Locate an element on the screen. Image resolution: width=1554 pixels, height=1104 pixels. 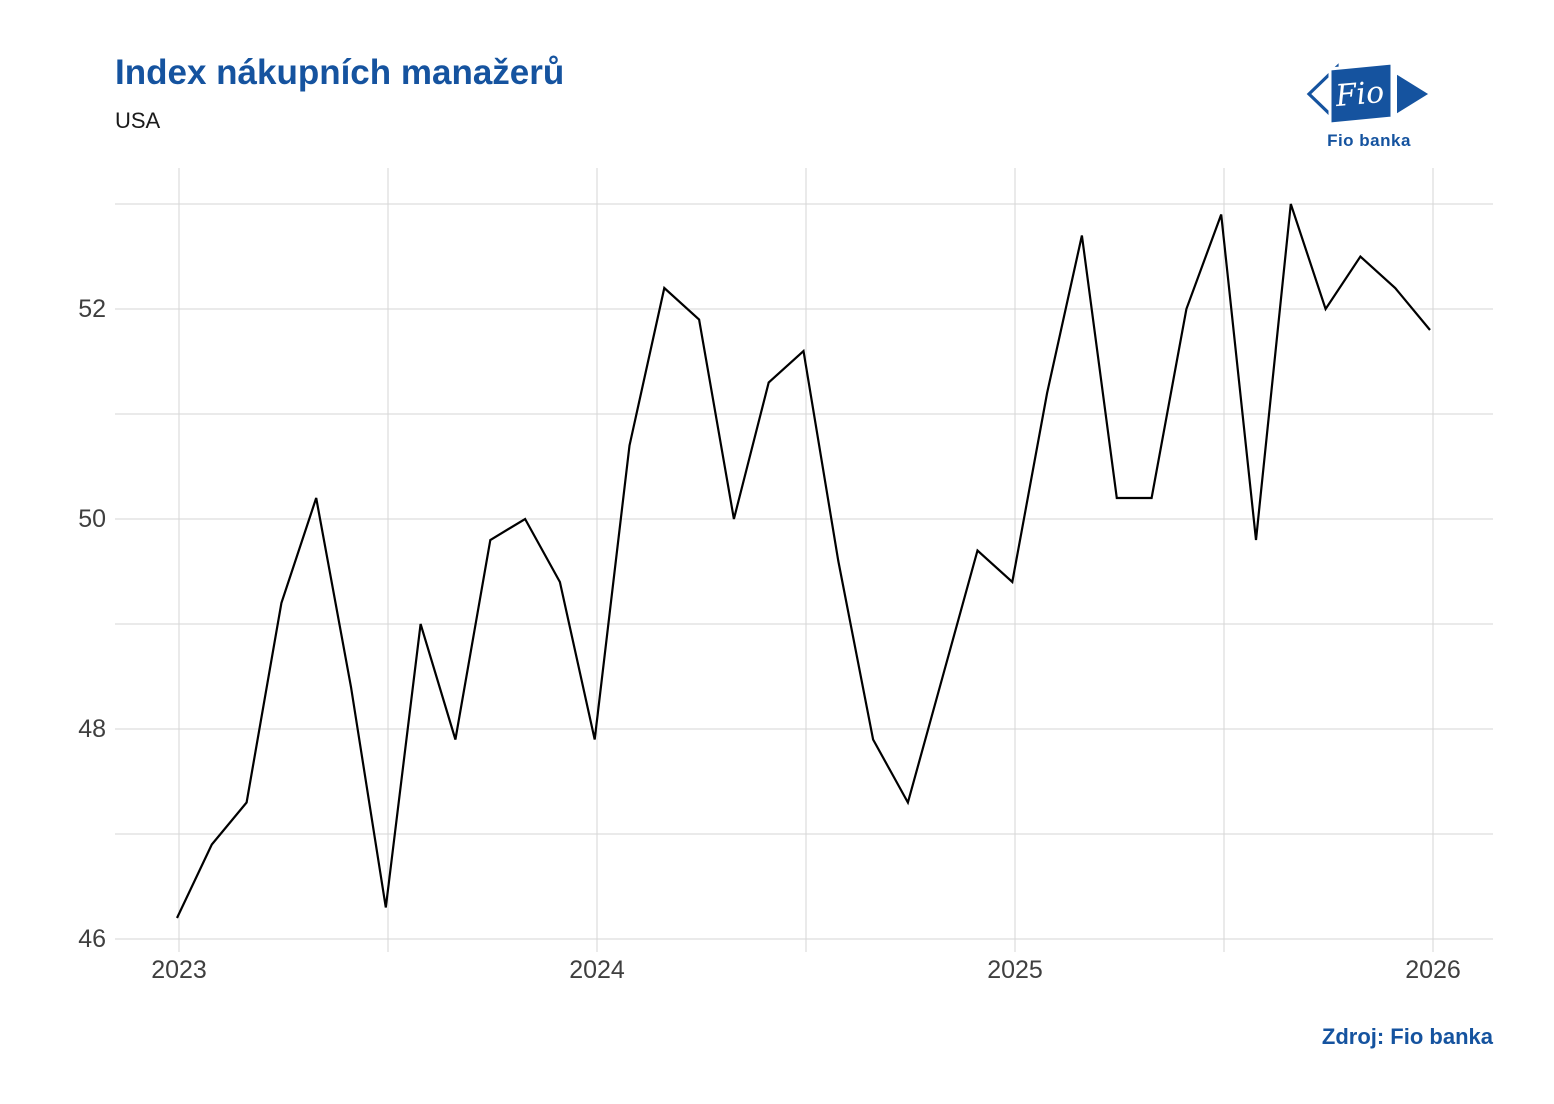
chart-subtitle: USA is located at coordinates (138, 120).